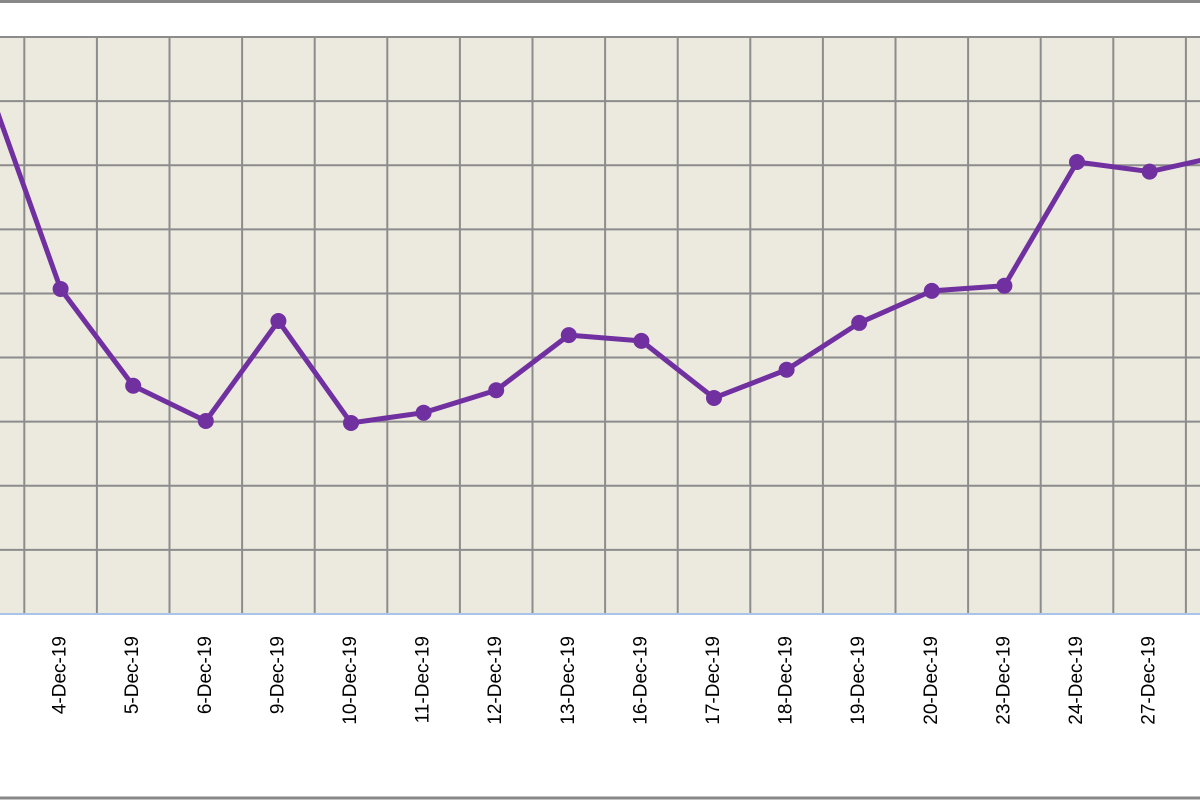  Describe the element at coordinates (277, 675) in the screenshot. I see `x-tick-label: 9-Dec-19` at that location.